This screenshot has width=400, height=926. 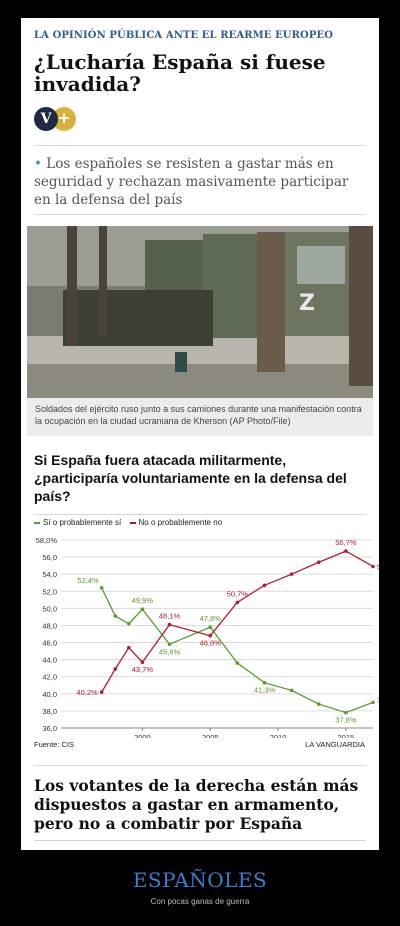 What do you see at coordinates (378, 566) in the screenshot?
I see `data-label: 54,9%` at bounding box center [378, 566].